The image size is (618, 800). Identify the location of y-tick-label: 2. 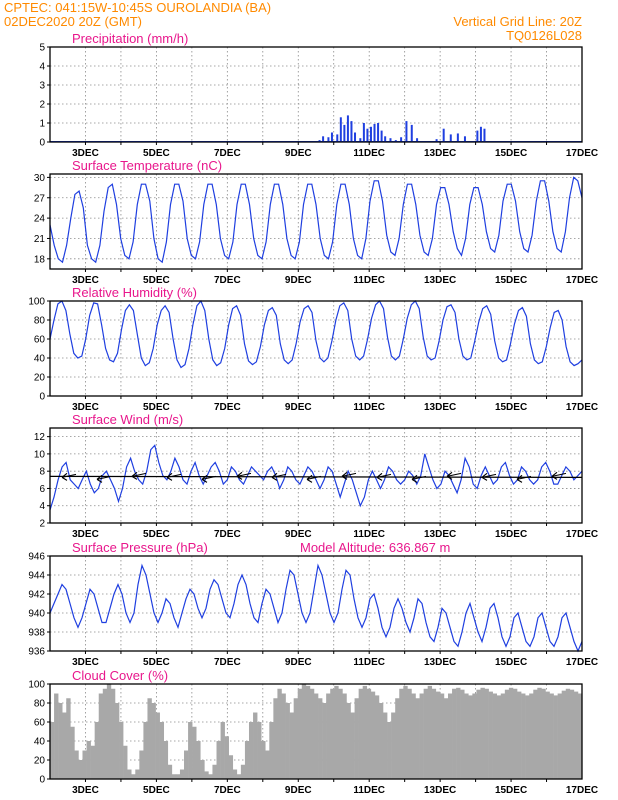
(42, 105).